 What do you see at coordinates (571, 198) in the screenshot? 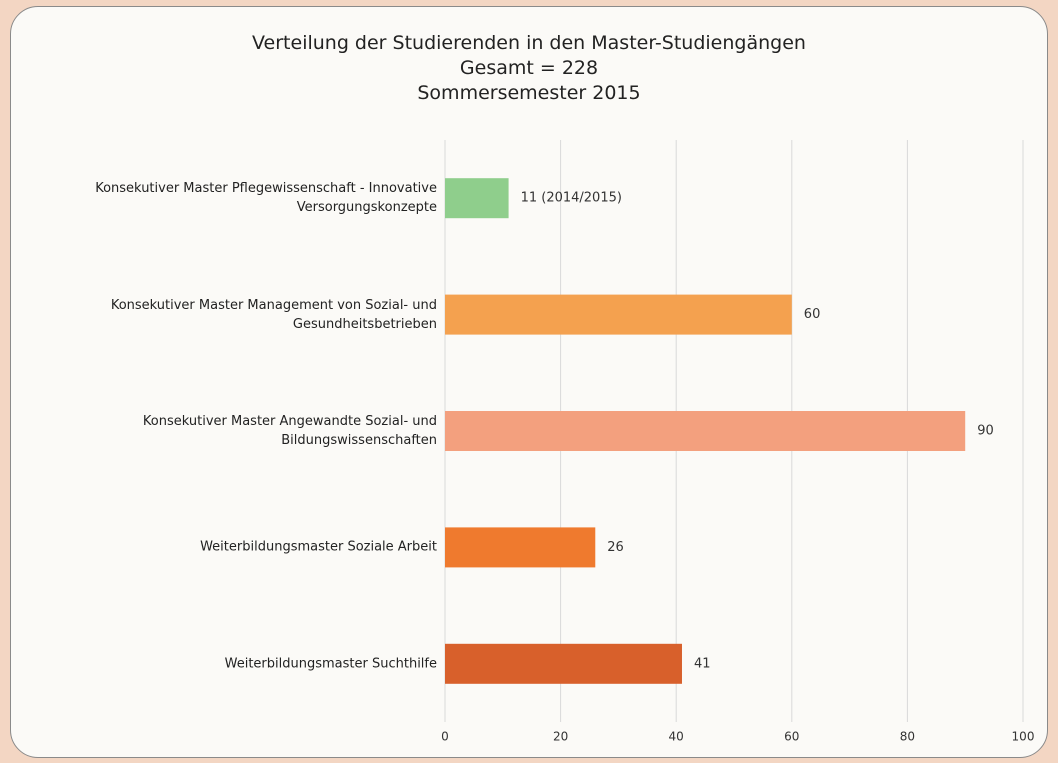
I see `data-label: 11 (2014/2015)` at bounding box center [571, 198].